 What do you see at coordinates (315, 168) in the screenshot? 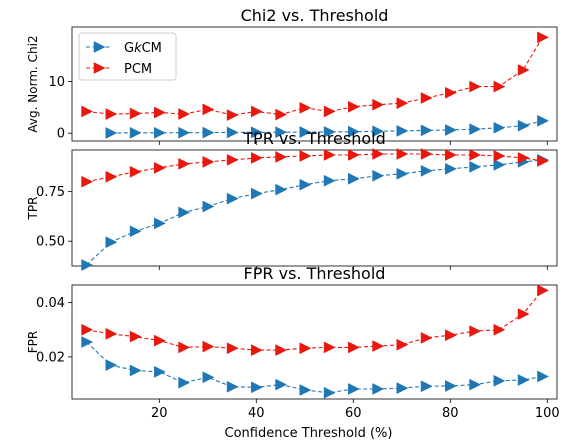
I see `series-pcm` at bounding box center [315, 168].